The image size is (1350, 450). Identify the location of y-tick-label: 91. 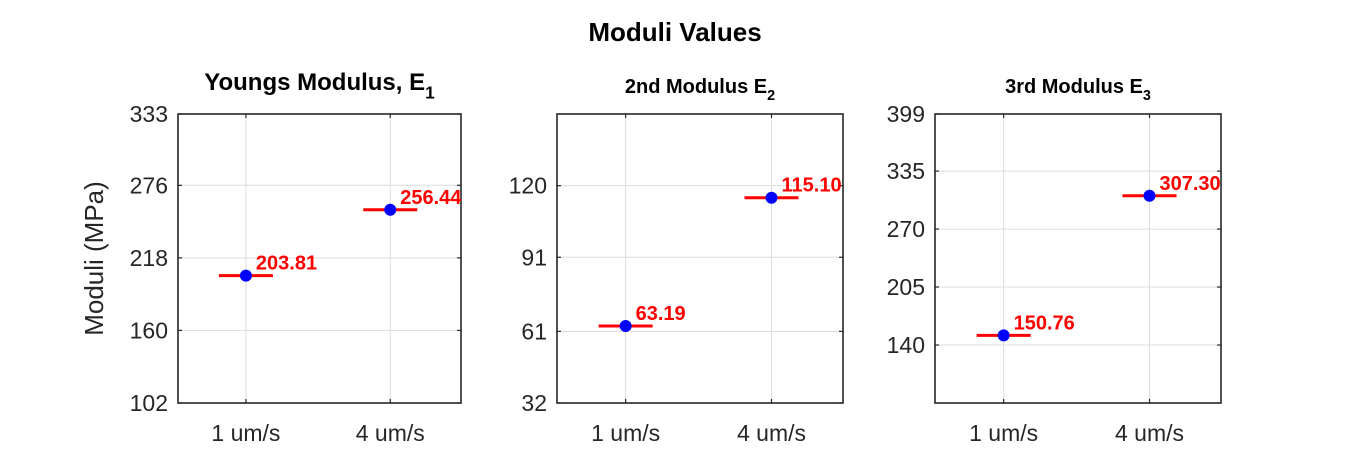
(534, 257).